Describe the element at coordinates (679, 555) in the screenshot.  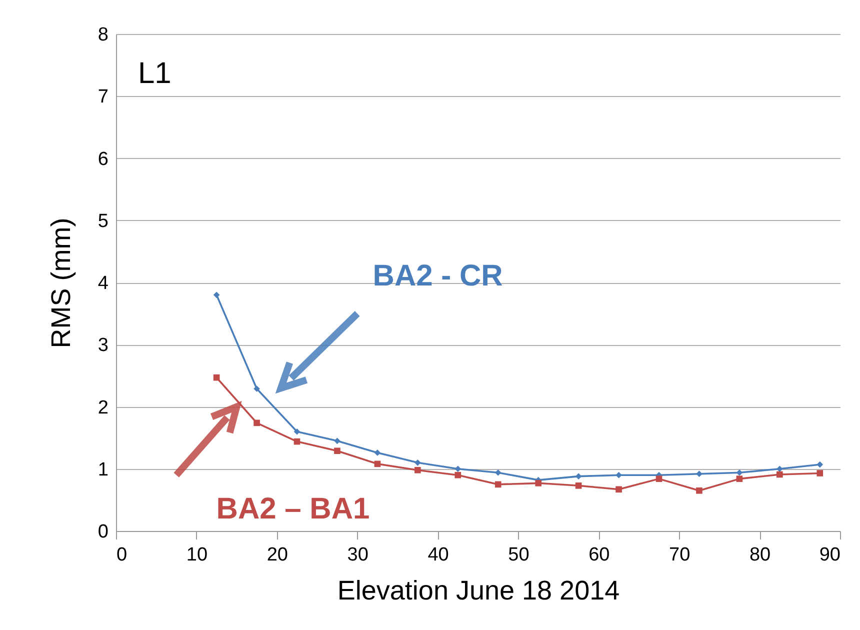
I see `x-tick-label: 70` at that location.